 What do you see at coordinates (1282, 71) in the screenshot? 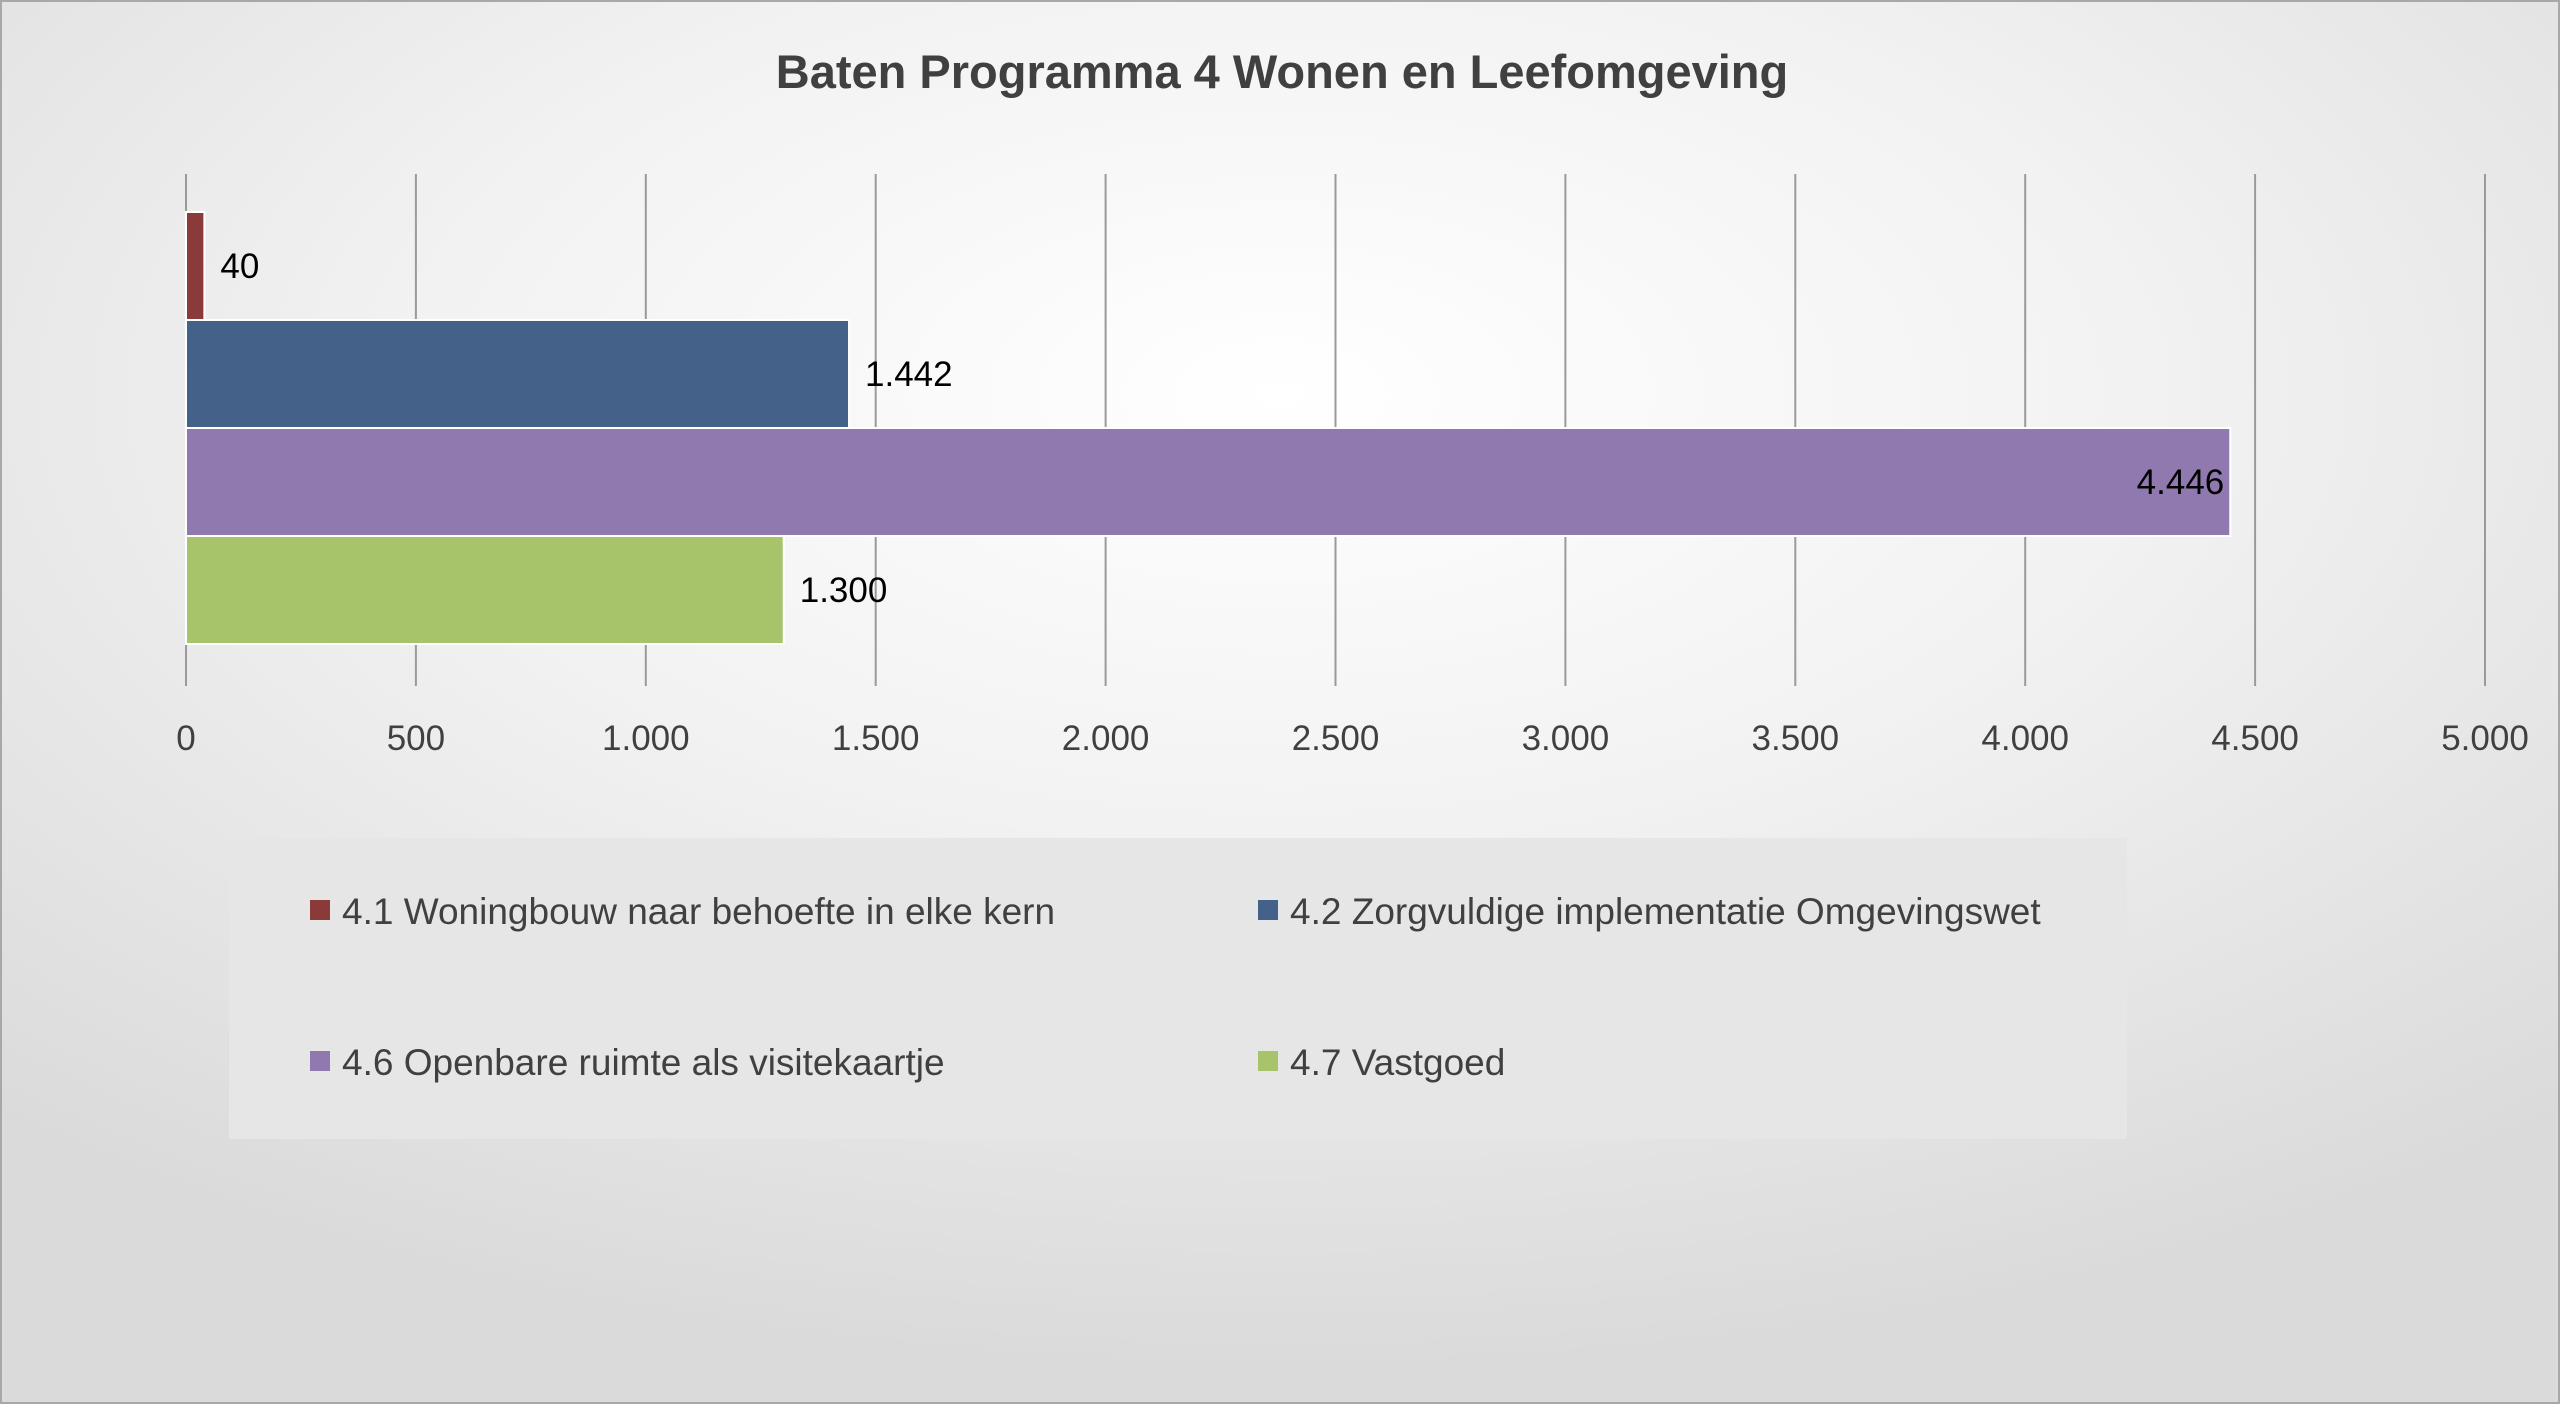
I see `chart-title: Baten Programma 4 Wonen en Leefomgeving` at bounding box center [1282, 71].